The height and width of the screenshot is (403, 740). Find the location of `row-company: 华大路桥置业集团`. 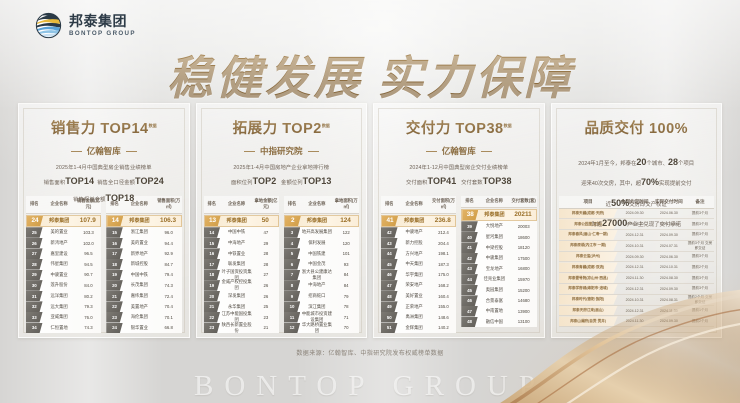

row-company: 华大路桥置业集团 is located at coordinates (316, 327).